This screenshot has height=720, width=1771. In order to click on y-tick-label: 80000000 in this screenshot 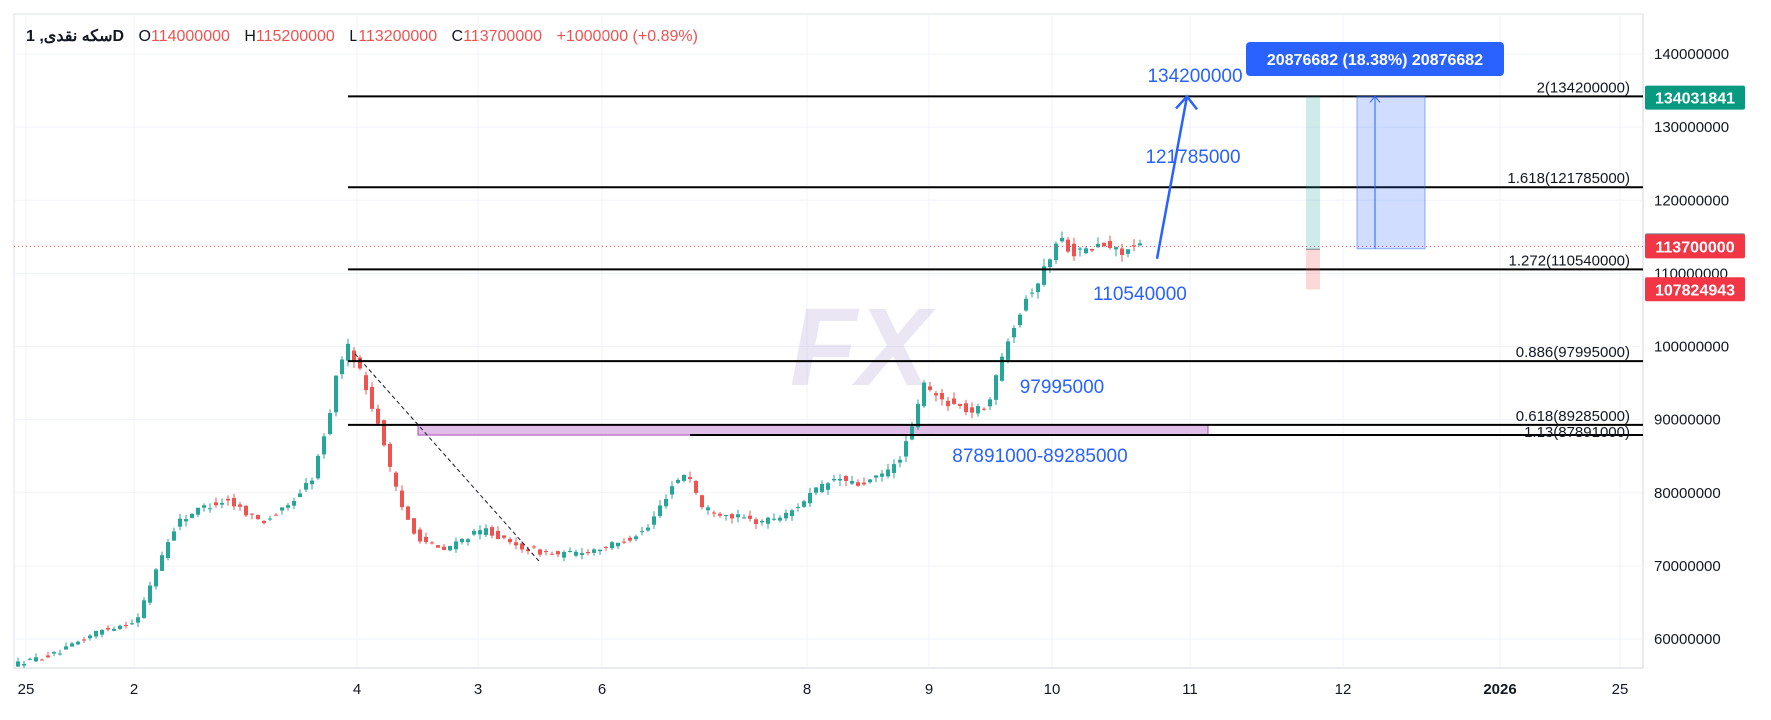, I will do `click(1687, 493)`.